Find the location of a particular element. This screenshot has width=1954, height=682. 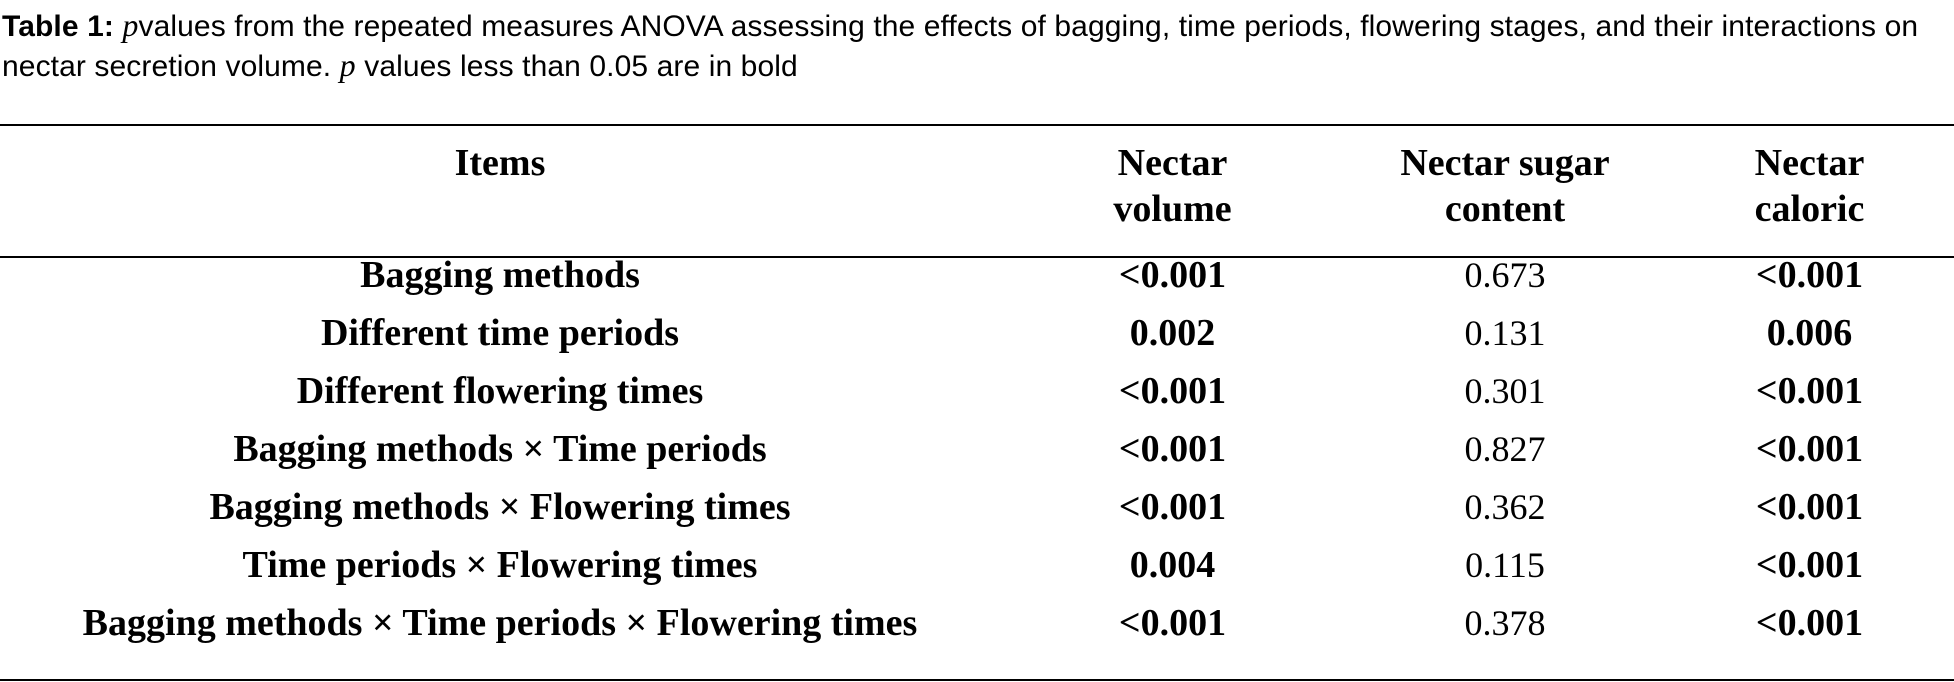

row-caloric: 0.006 is located at coordinates (1809, 333).